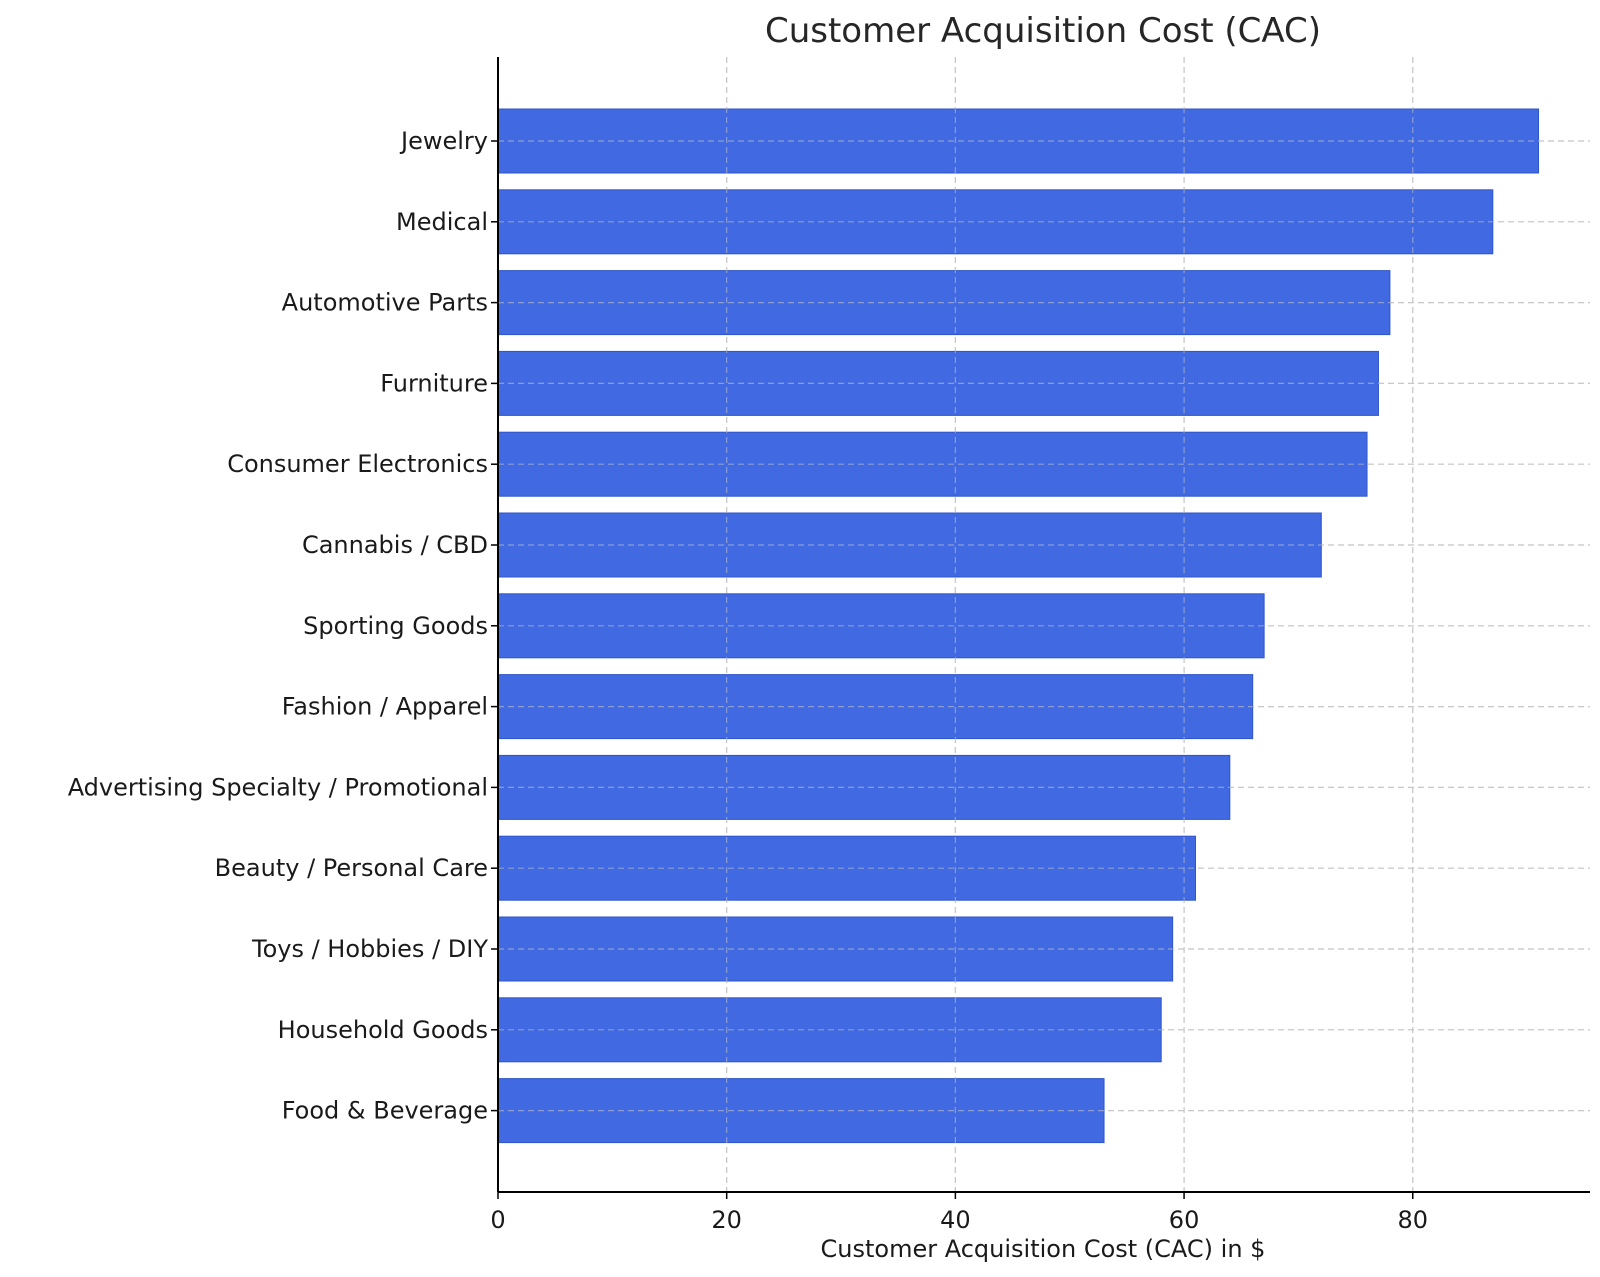  What do you see at coordinates (497, 1220) in the screenshot?
I see `x-tick-label: 0` at bounding box center [497, 1220].